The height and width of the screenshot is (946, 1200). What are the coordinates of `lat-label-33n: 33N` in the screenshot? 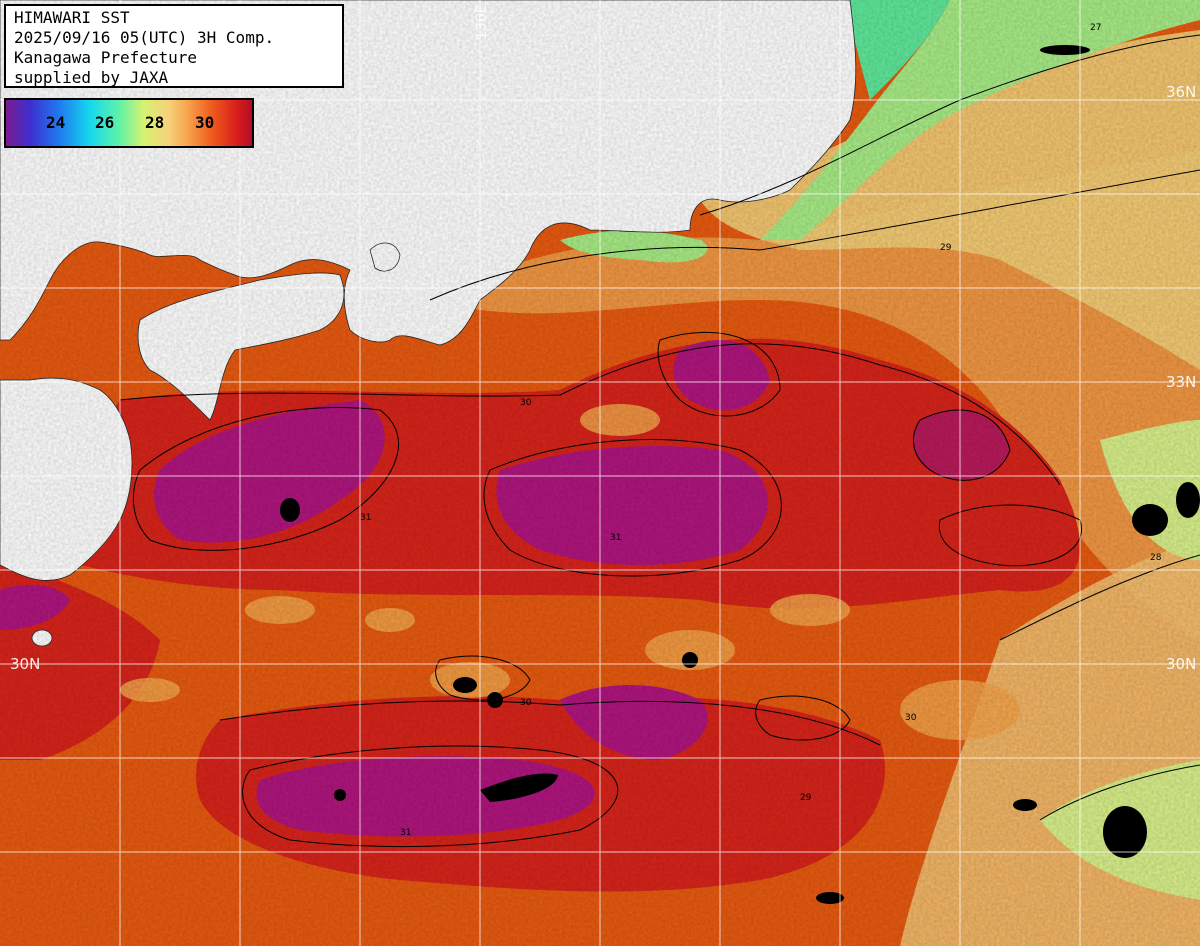 It's located at (1181, 382).